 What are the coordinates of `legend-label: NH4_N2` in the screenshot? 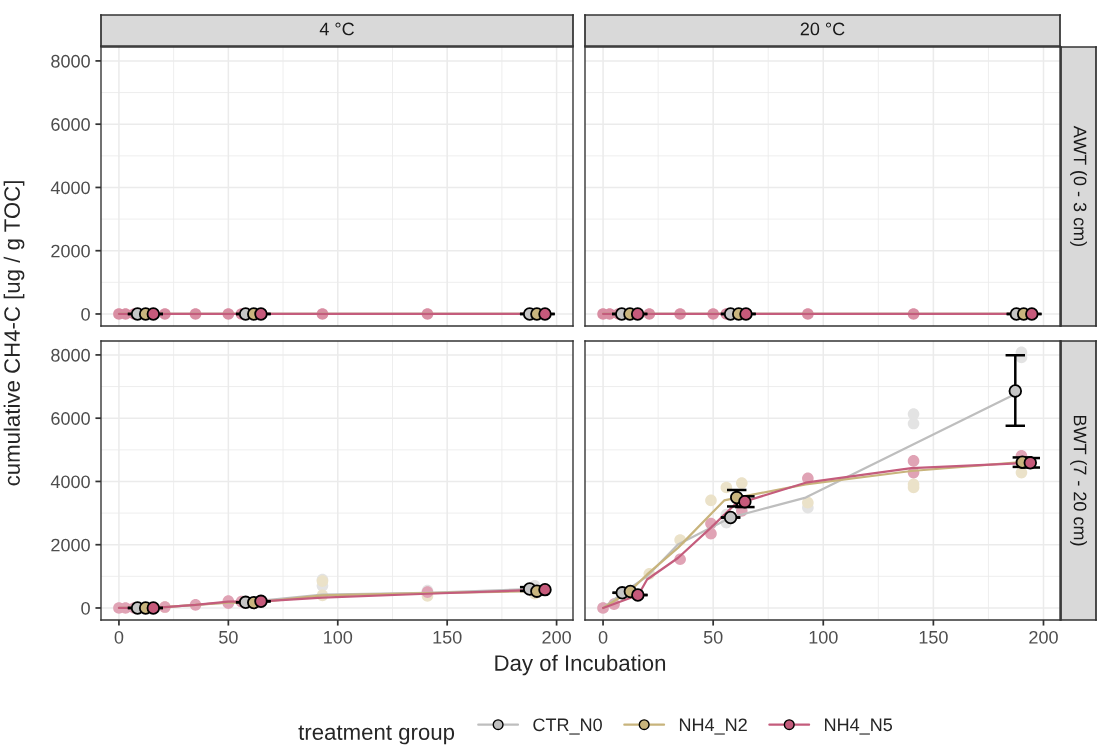 It's located at (713, 726).